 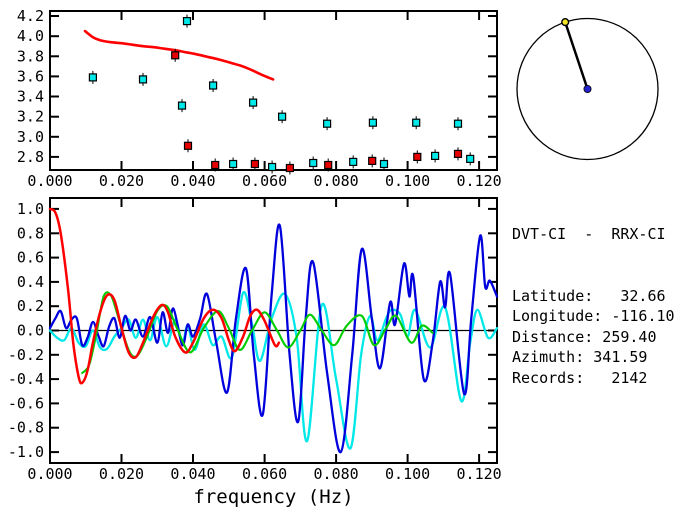 I want to click on info-line: Distance: 259.40, so click(x=584, y=336).